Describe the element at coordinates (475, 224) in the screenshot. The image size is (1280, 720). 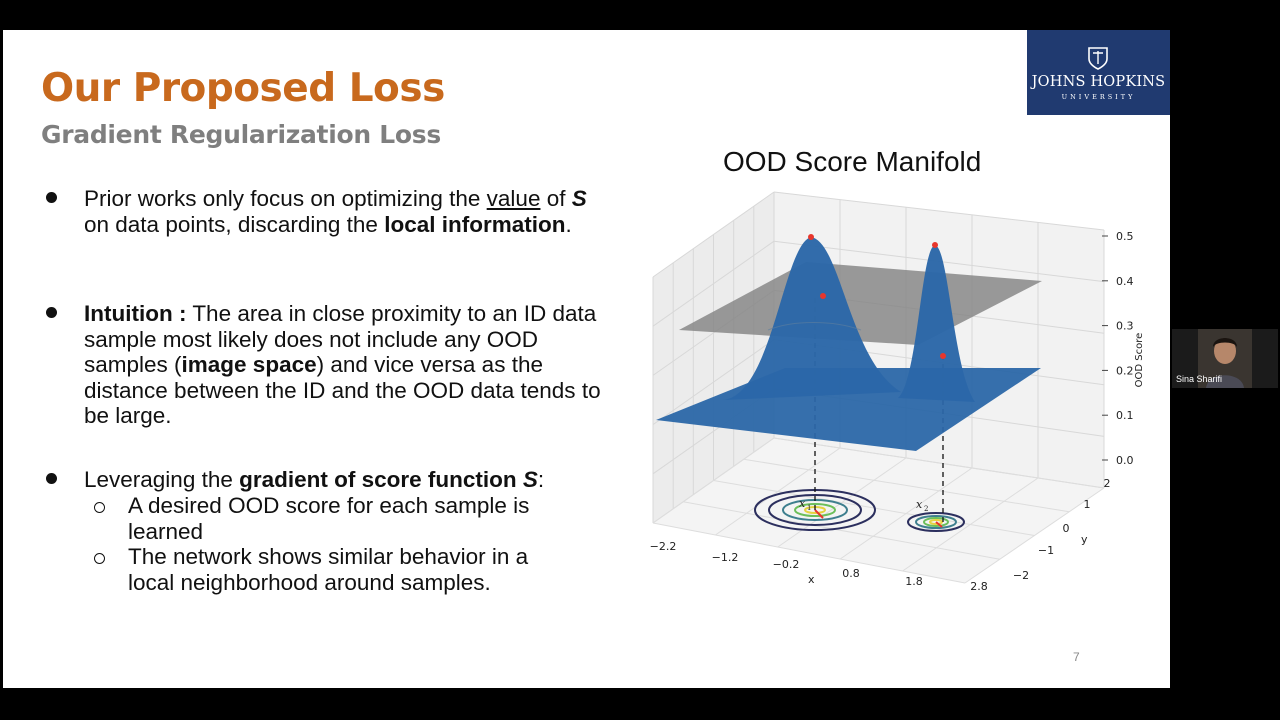
I see `bullet-bold: local information` at that location.